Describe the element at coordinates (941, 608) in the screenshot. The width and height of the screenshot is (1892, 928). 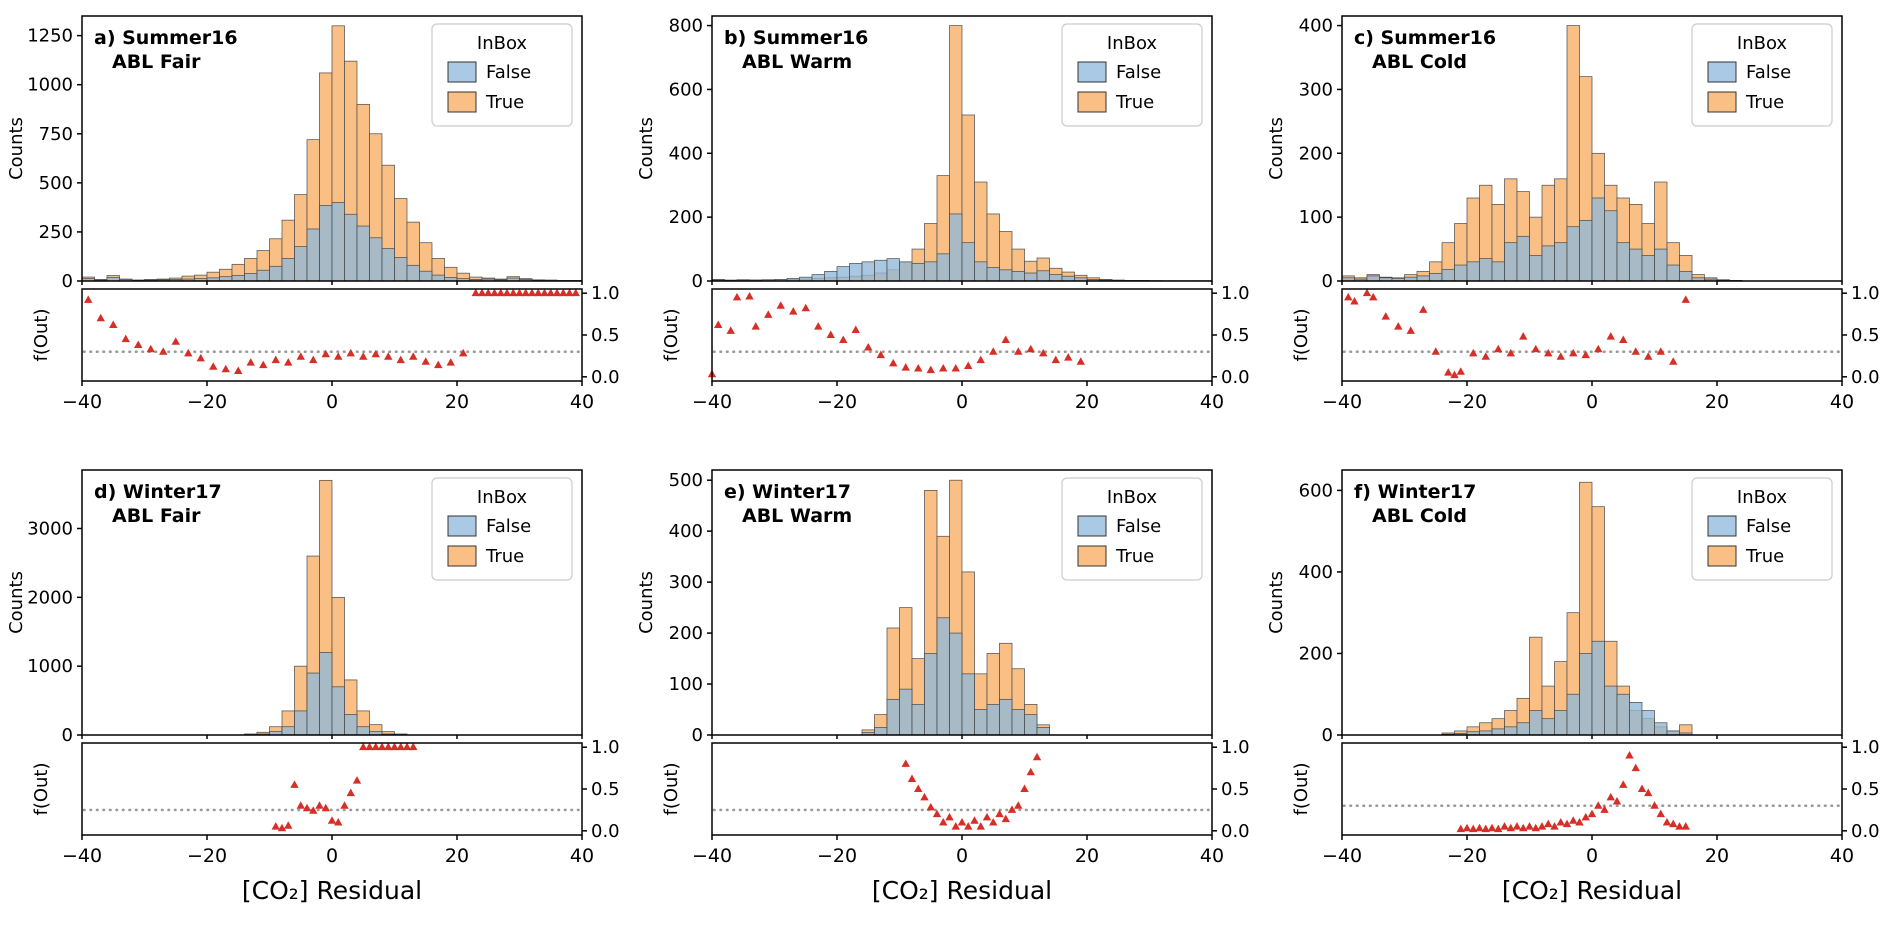
I see `hist-y-axis: 0 100 200 300 400 500` at that location.